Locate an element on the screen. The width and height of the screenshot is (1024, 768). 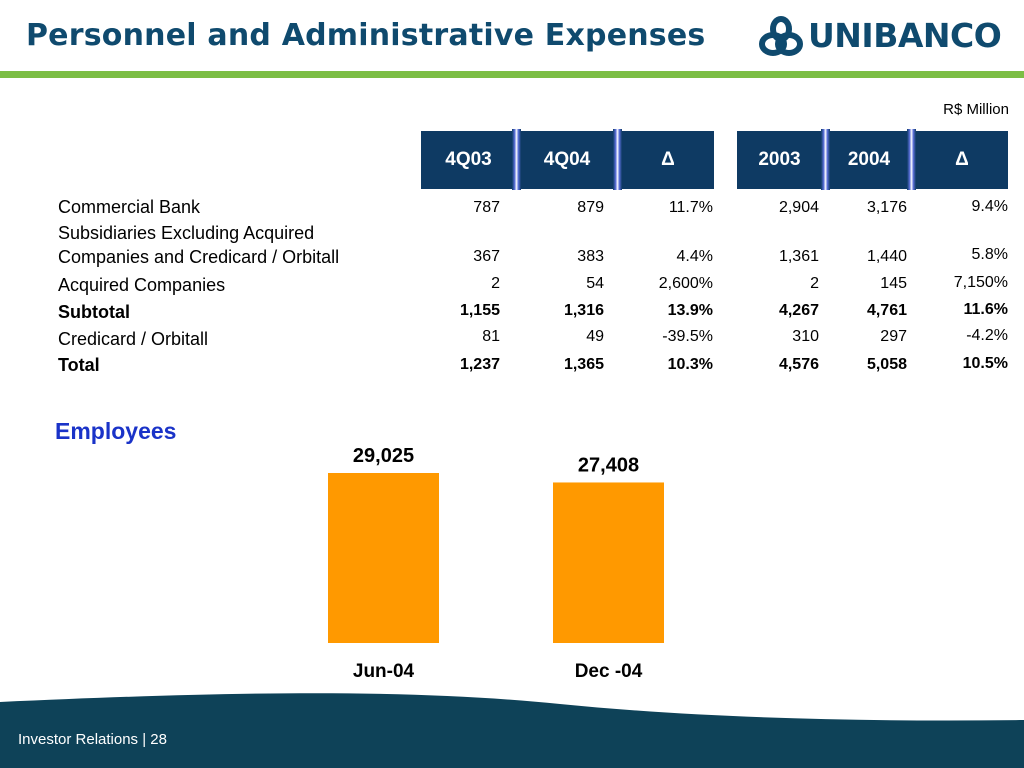
table-cell: 4,576 is located at coordinates (798, 364).